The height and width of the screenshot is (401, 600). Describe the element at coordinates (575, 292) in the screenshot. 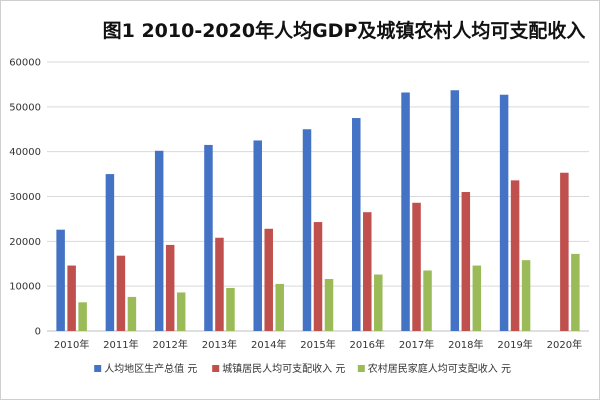

I see `bar-series-3-2020年` at that location.